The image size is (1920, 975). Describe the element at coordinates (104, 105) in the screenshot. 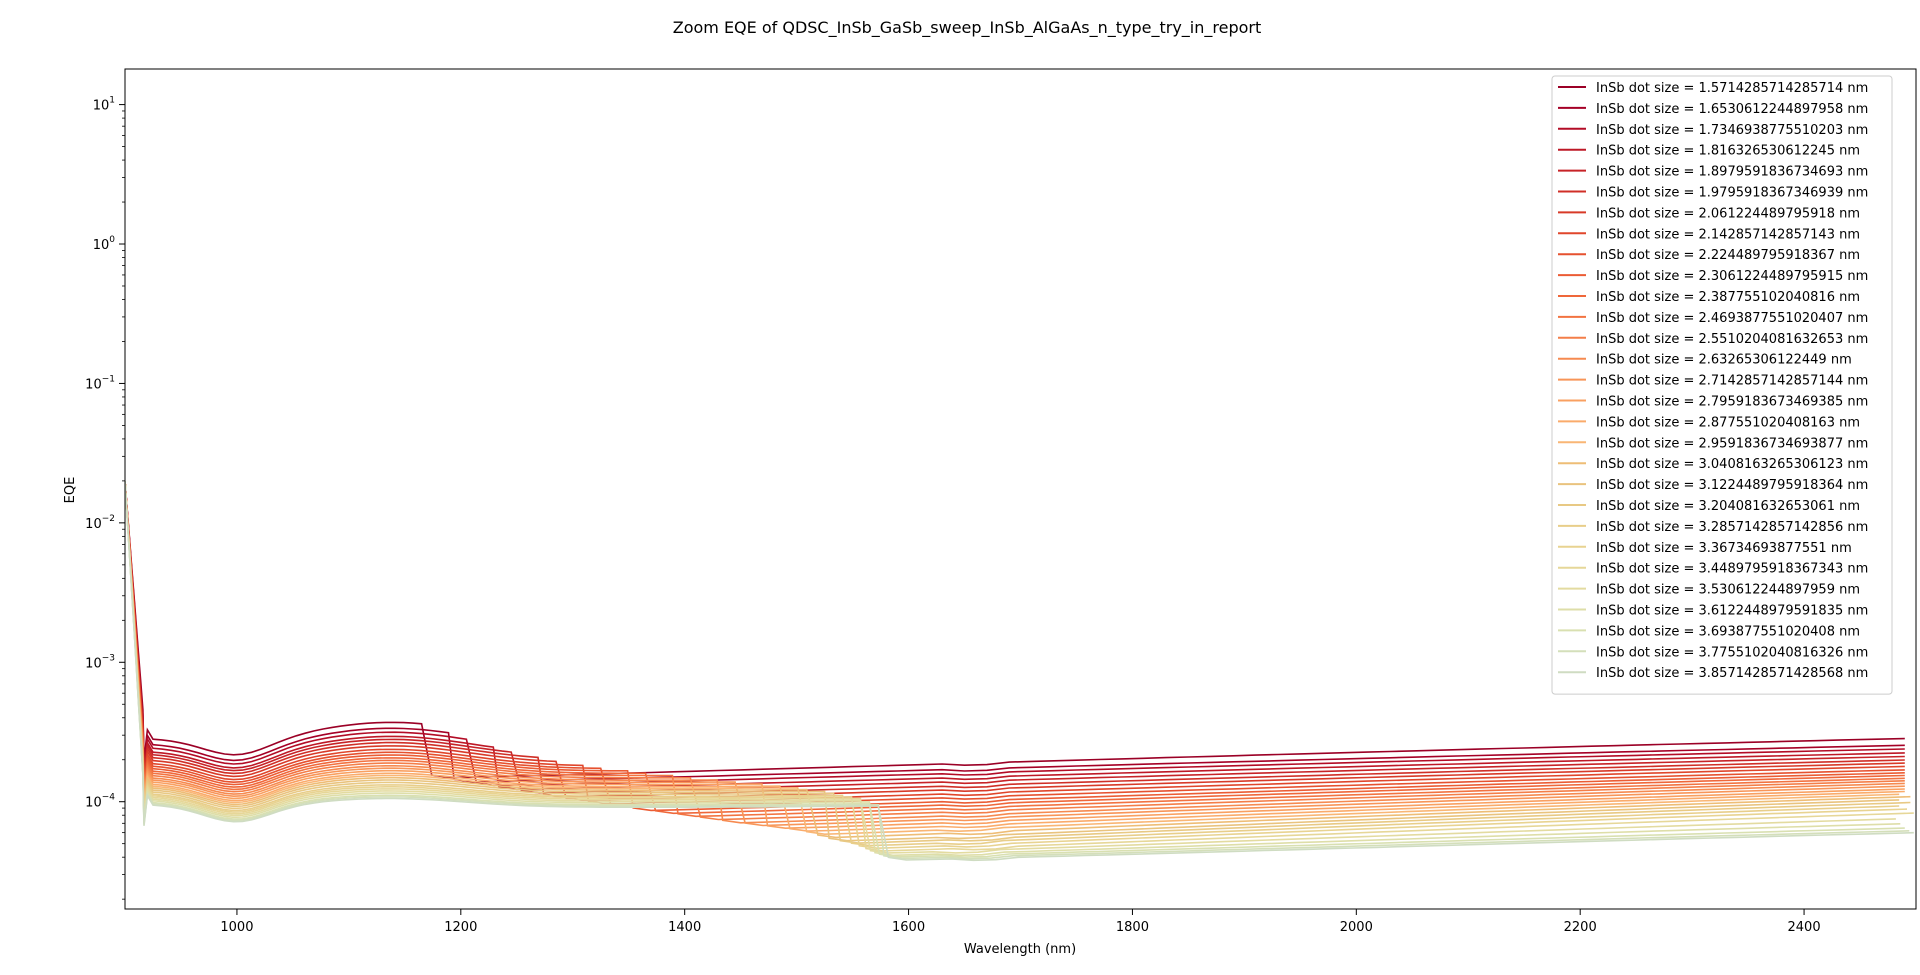

I see `y-tick-label: 10¹` at that location.